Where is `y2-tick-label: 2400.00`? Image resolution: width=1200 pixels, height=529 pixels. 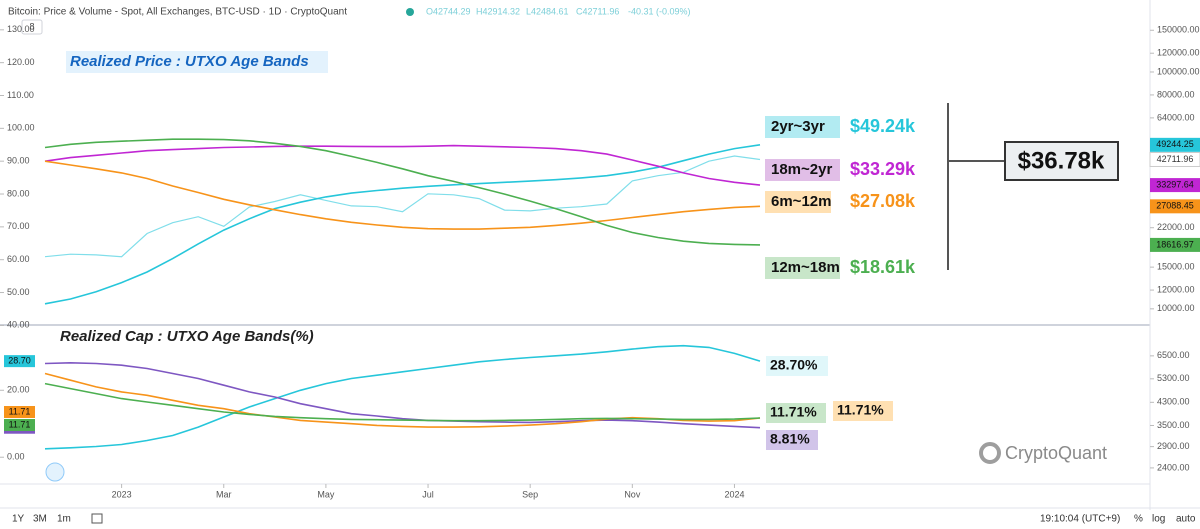
y2-tick-label: 2400.00 is located at coordinates (1173, 467).